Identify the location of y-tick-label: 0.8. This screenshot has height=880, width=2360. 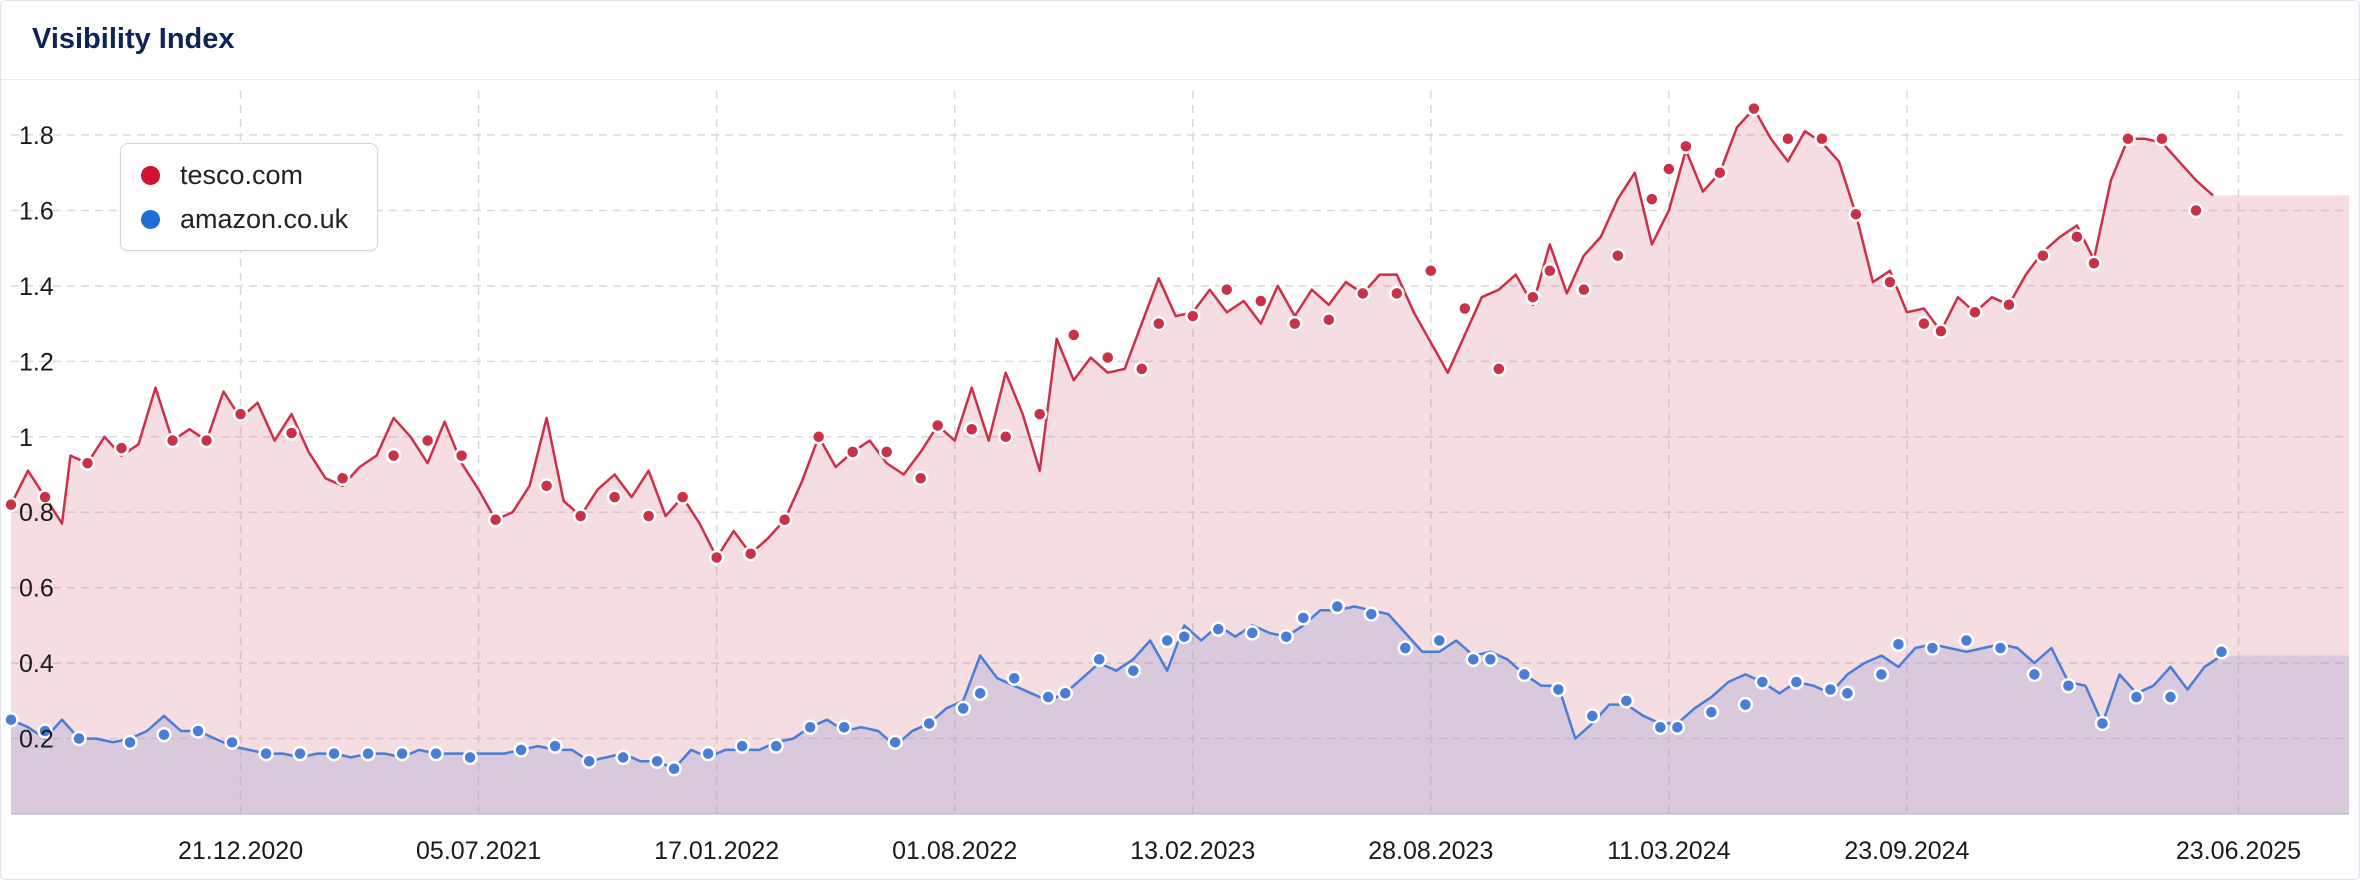
(36, 513).